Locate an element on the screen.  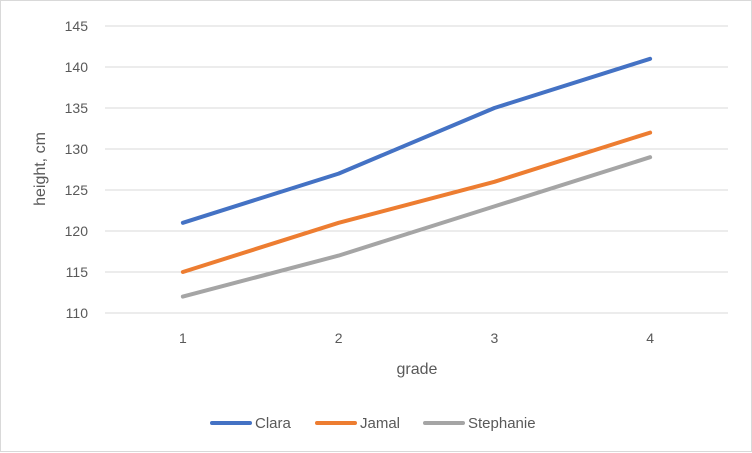
x-axis-ticks: 1 2 3 4 is located at coordinates (416, 338).